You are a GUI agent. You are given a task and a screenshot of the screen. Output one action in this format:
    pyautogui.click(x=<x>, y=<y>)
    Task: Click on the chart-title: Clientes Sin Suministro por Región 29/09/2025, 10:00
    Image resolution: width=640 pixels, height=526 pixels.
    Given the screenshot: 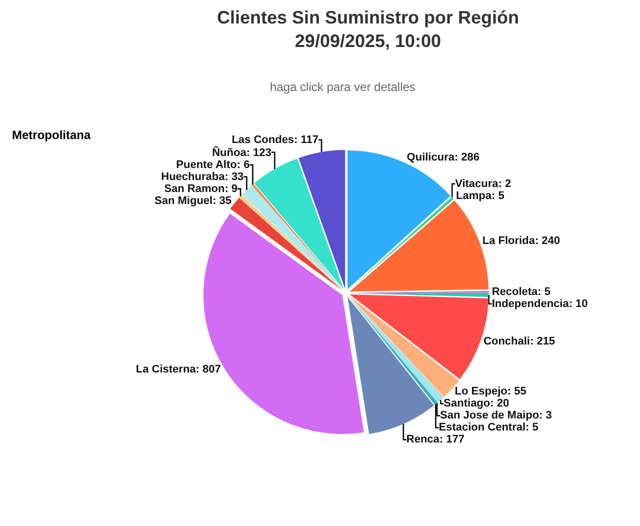 What is the action you would take?
    pyautogui.click(x=368, y=30)
    